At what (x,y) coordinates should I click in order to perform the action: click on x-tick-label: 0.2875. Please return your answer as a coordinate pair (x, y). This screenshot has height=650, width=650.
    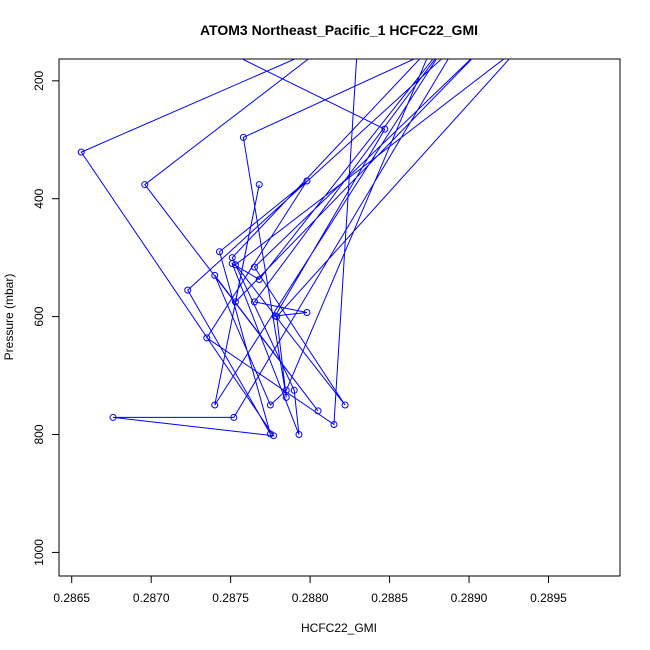
    Looking at the image, I should click on (230, 598).